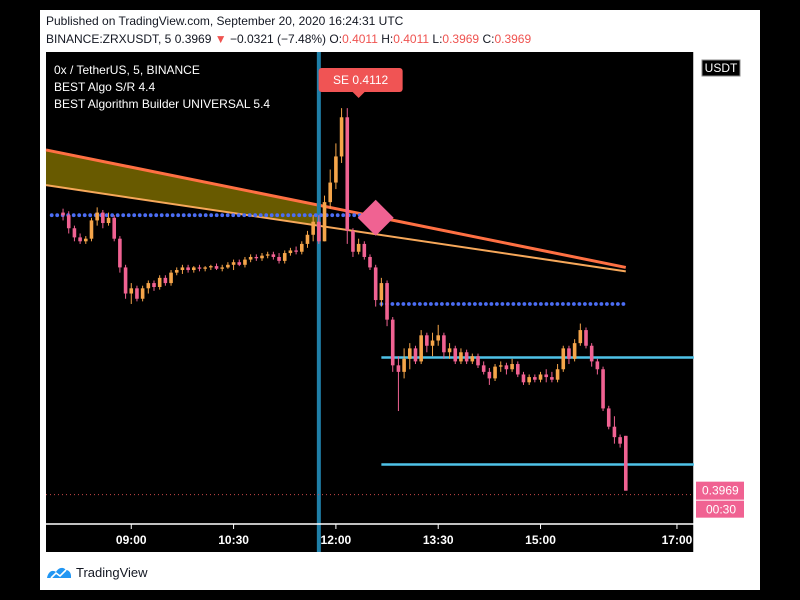 The width and height of the screenshot is (800, 600). Describe the element at coordinates (720, 320) in the screenshot. I see `price-tick-label: 0.4100` at that location.